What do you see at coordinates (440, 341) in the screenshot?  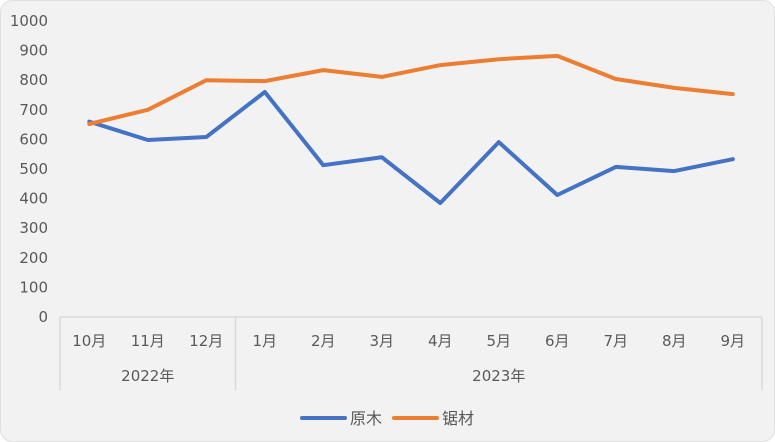 I see `x-tick-label: 4月` at bounding box center [440, 341].